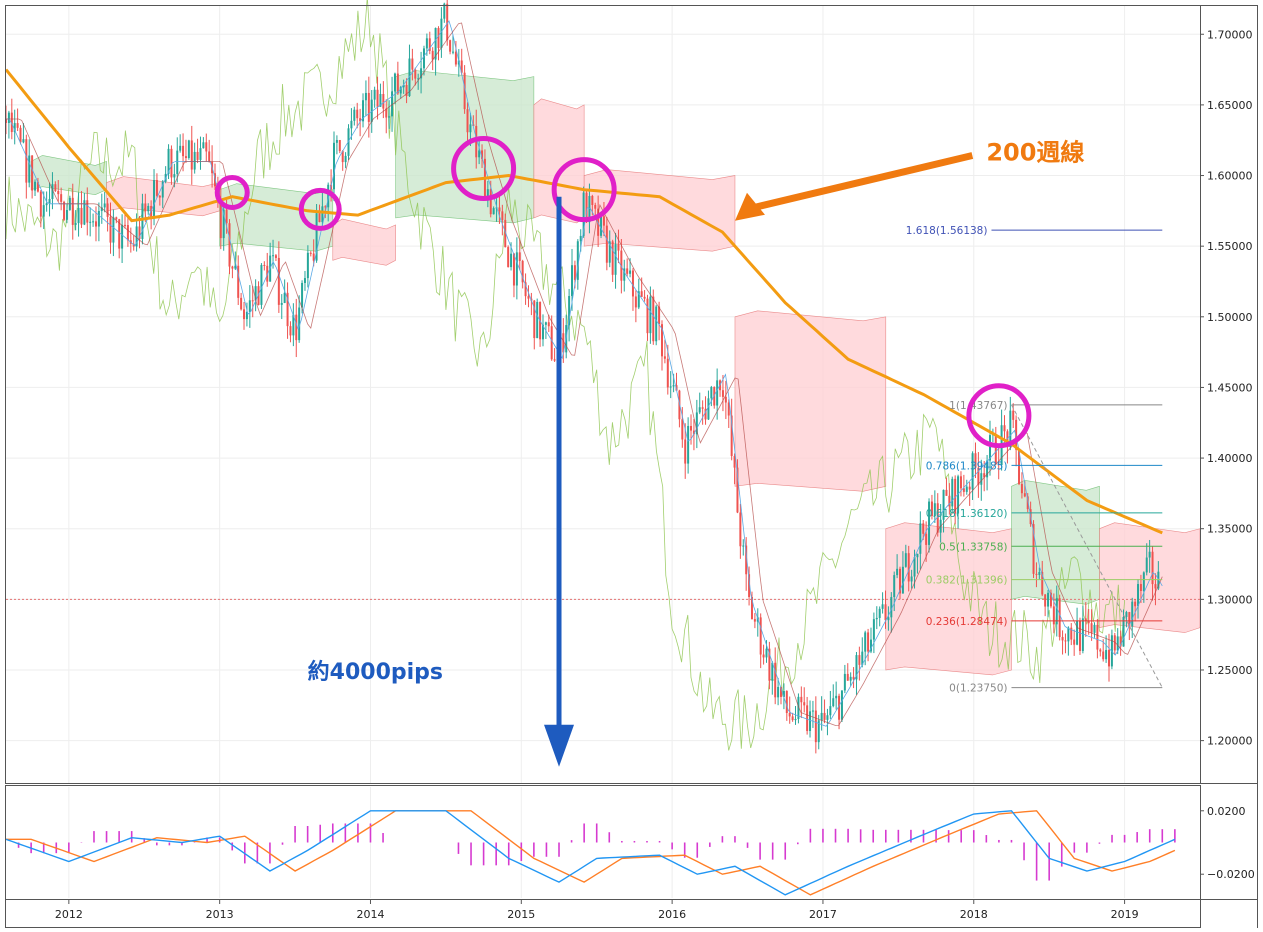 This screenshot has height=932, width=1263. Describe the element at coordinates (749, 206) in the screenshot. I see `ma200-arrow-head` at that location.